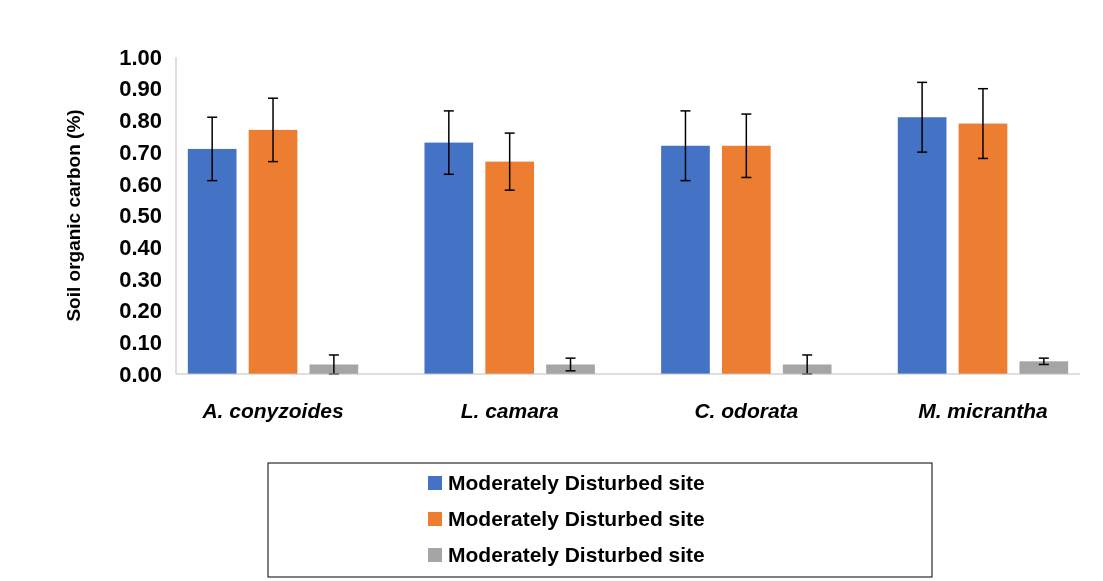 The width and height of the screenshot is (1103, 581). Describe the element at coordinates (140, 279) in the screenshot. I see `y-tick-label: 0.30` at that location.